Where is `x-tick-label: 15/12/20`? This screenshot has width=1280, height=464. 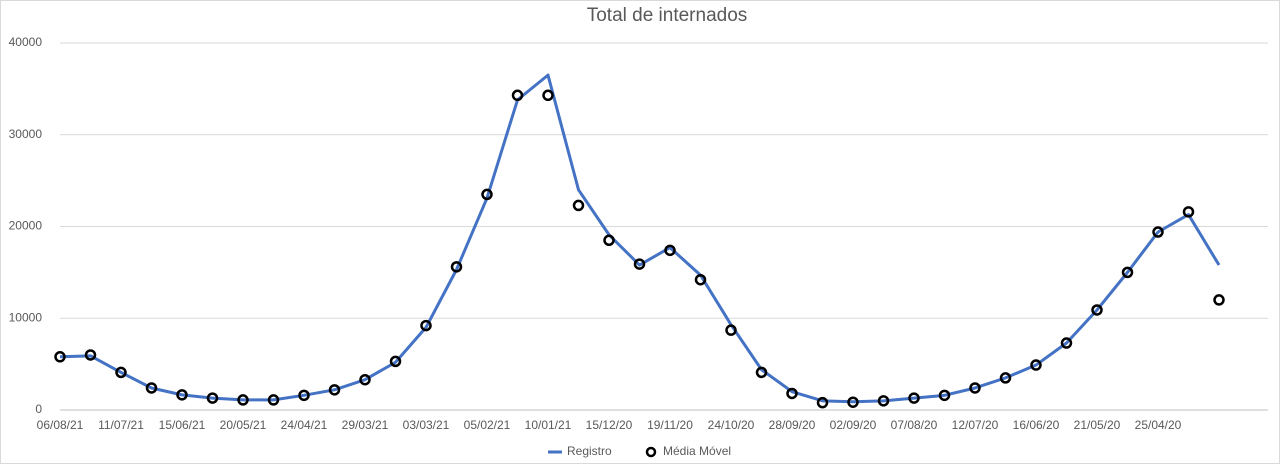 x-tick-label: 15/12/20 is located at coordinates (609, 425).